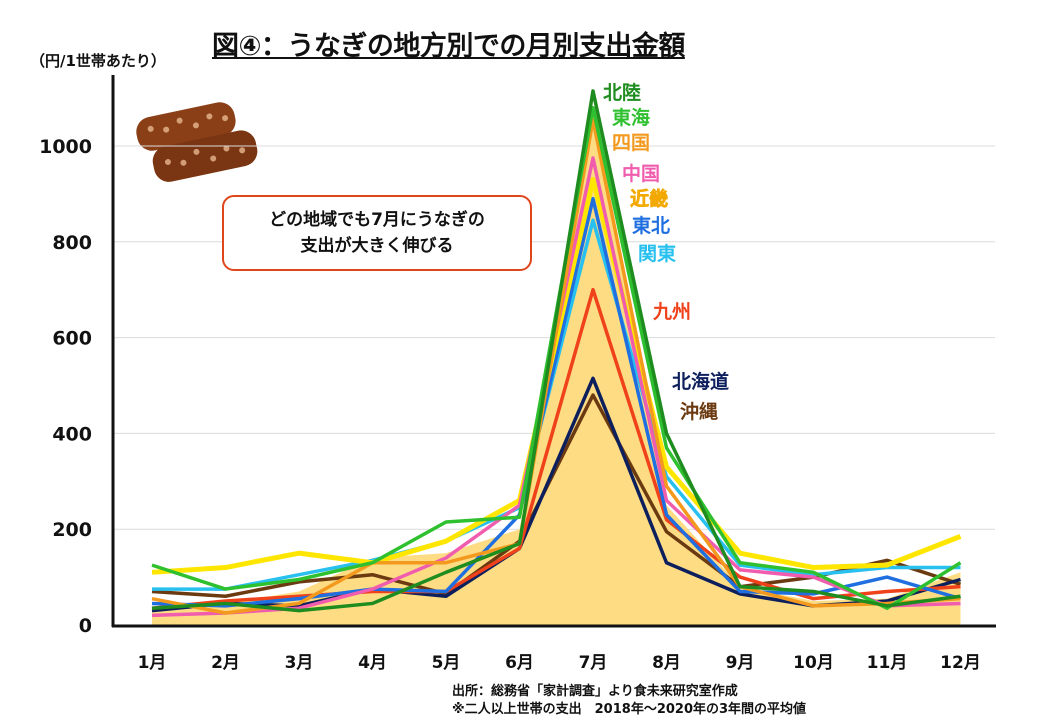  I want to click on y-axis-unit-label: （円/1世帯あたり）, so click(98, 61).